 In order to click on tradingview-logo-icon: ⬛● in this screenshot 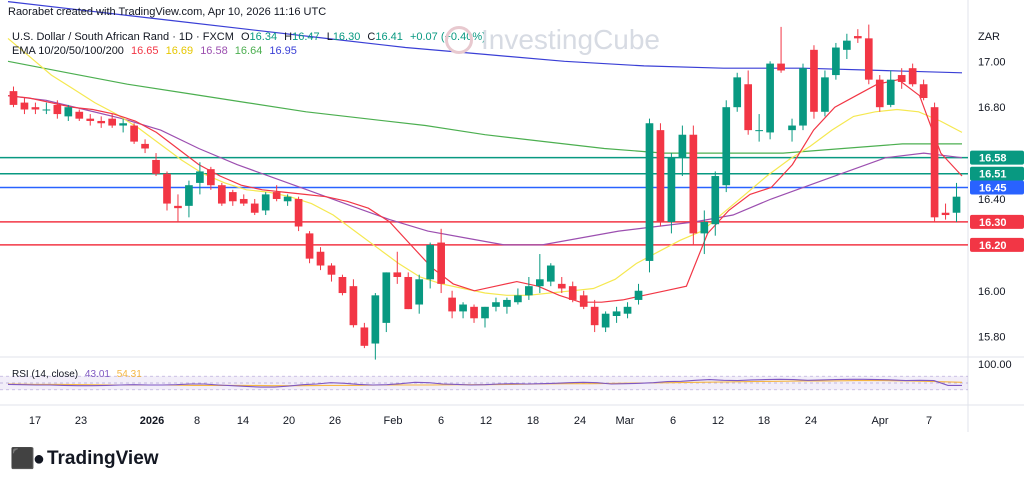, I will do `click(27, 459)`.